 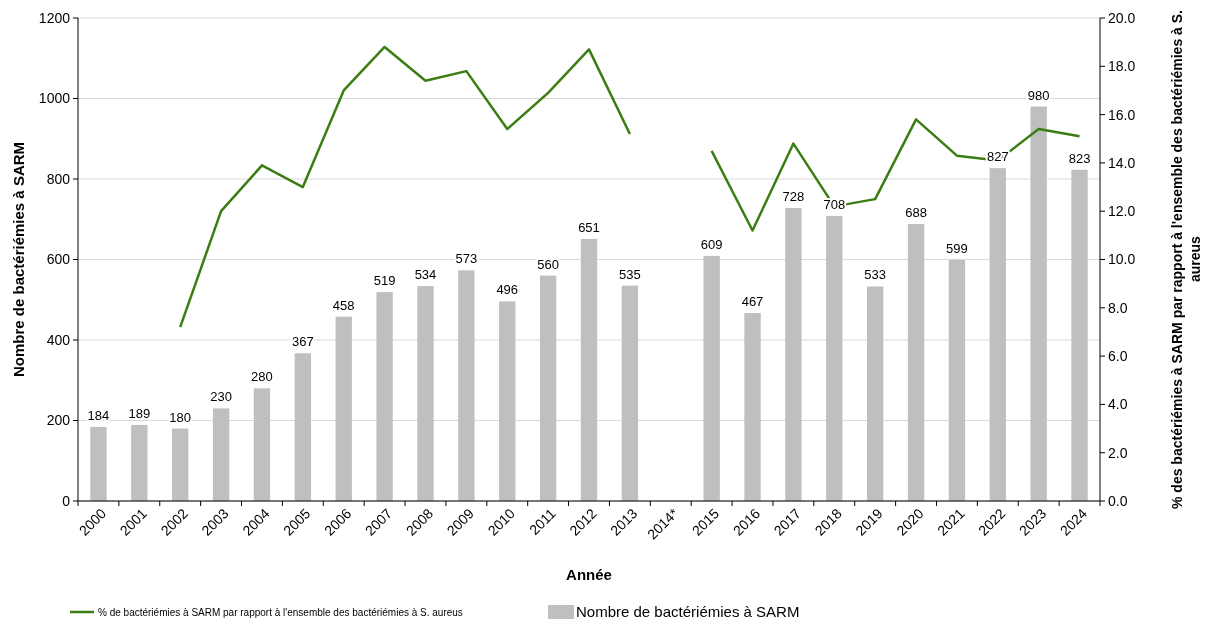 I want to click on data-label: 534, so click(x=425, y=275).